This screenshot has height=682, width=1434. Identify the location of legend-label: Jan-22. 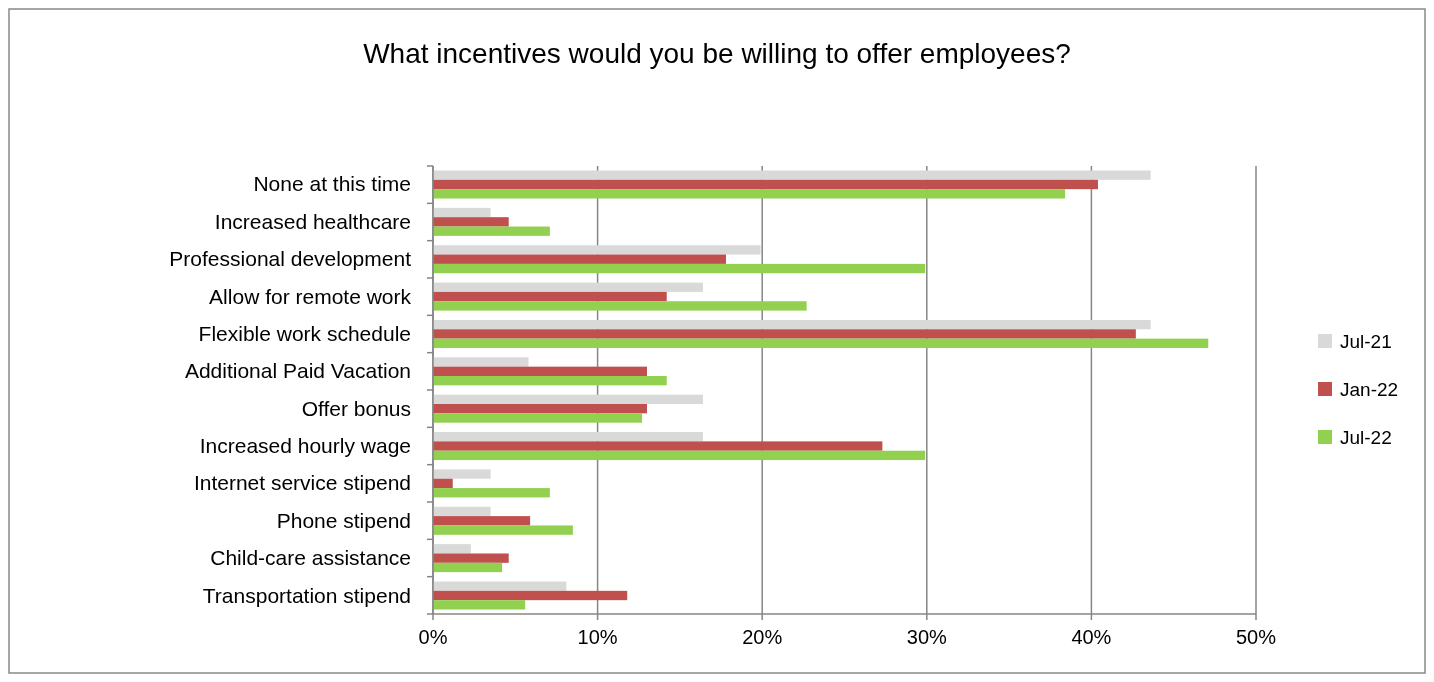
(1369, 389).